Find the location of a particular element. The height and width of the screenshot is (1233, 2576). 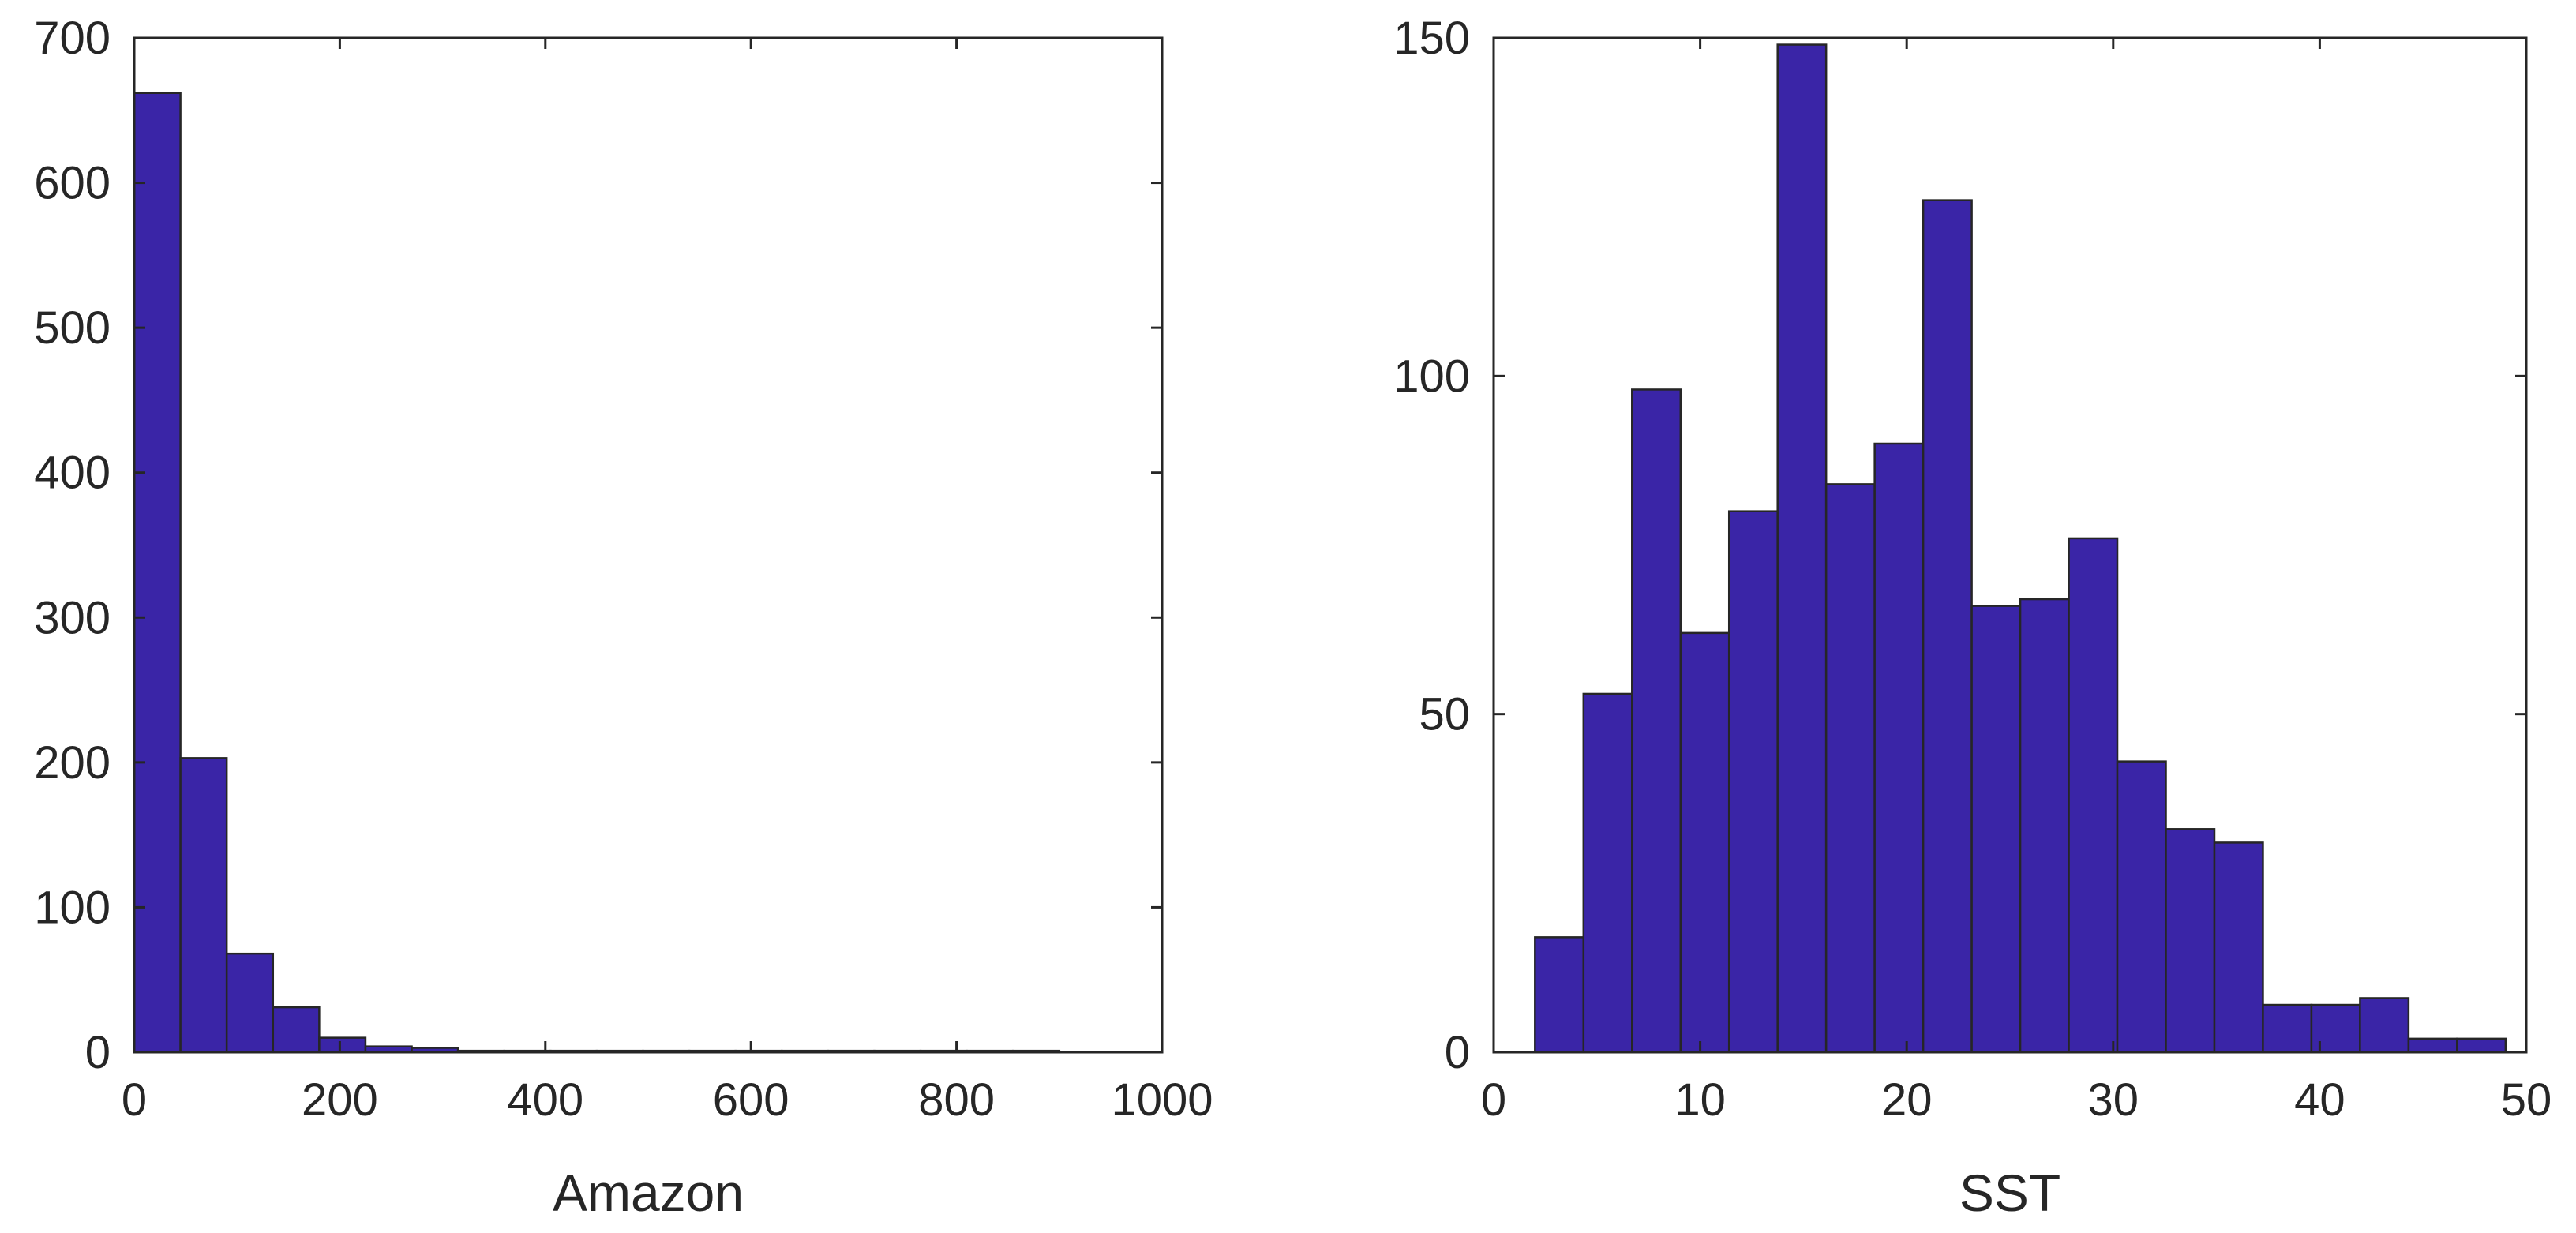

amazon-x-tick-label: 1000 is located at coordinates (1162, 1100).